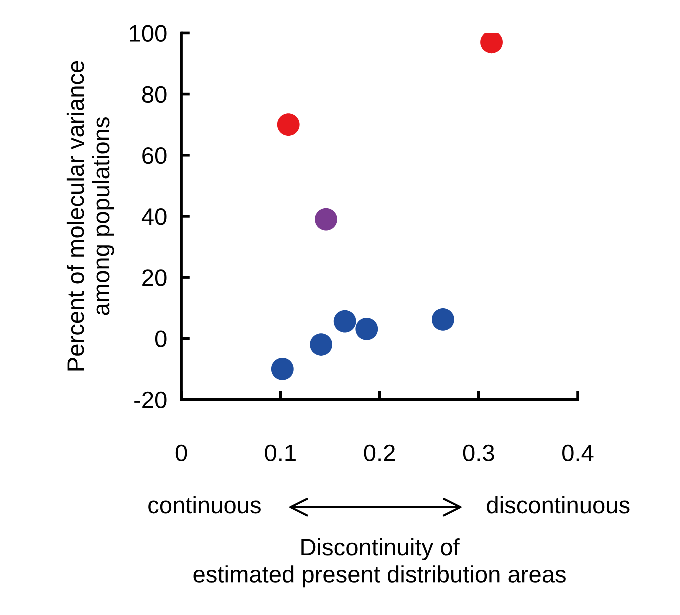  What do you see at coordinates (161, 339) in the screenshot?
I see `y-tick-label: 0` at bounding box center [161, 339].